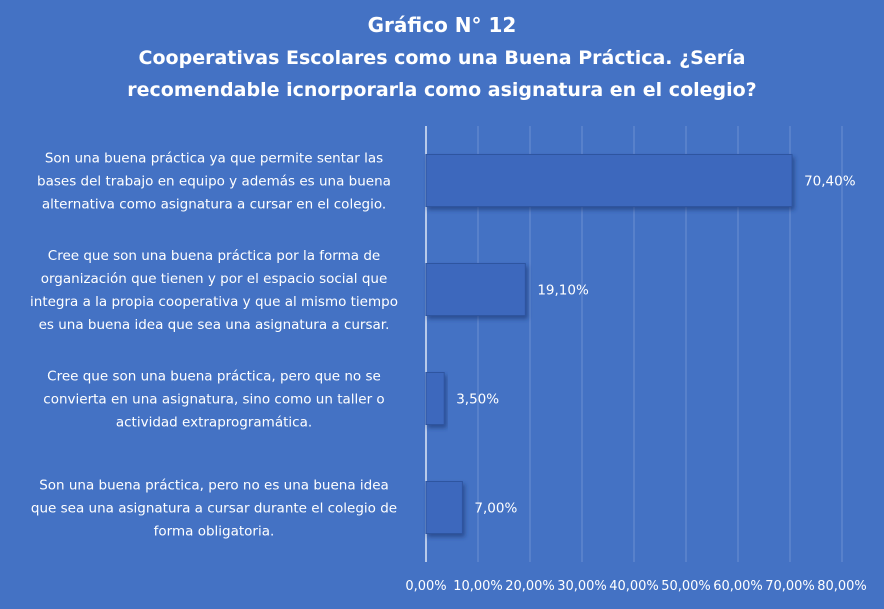  Describe the element at coordinates (478, 586) in the screenshot. I see `x-tick-label: 10,00%` at that location.